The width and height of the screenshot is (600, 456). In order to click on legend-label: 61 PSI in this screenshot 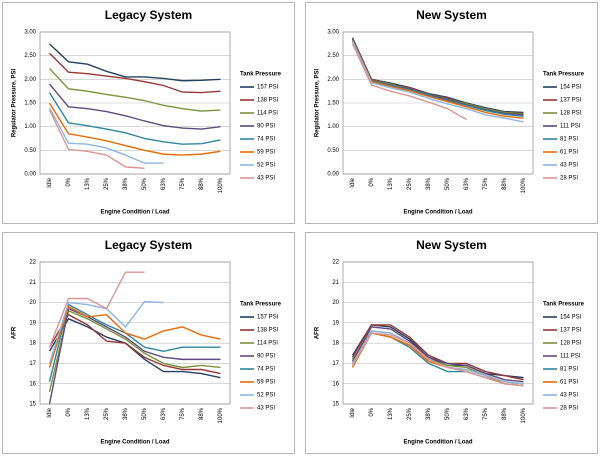, I will do `click(569, 383)`.